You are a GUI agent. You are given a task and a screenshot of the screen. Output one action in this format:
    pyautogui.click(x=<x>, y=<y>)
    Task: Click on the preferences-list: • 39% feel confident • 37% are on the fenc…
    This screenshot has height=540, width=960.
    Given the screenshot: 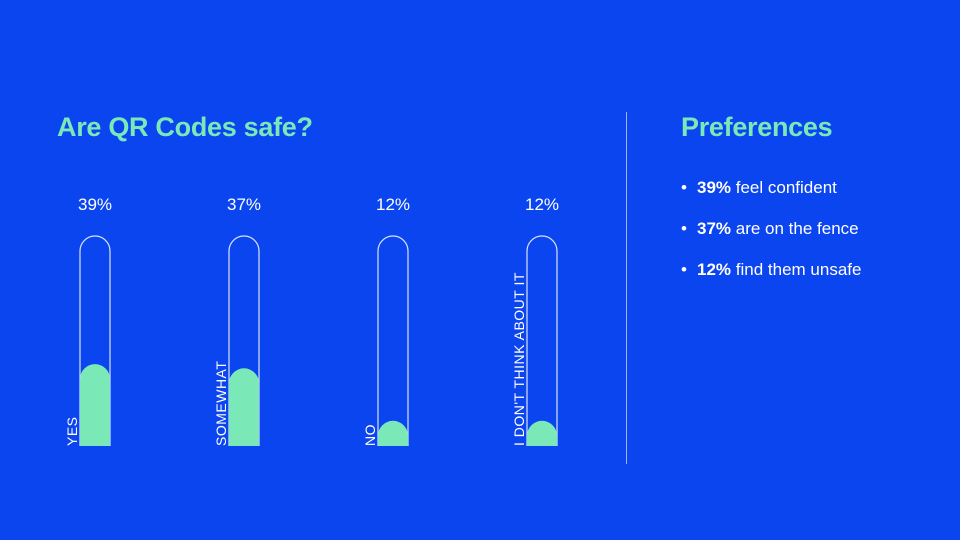 What is the action you would take?
    pyautogui.click(x=771, y=237)
    